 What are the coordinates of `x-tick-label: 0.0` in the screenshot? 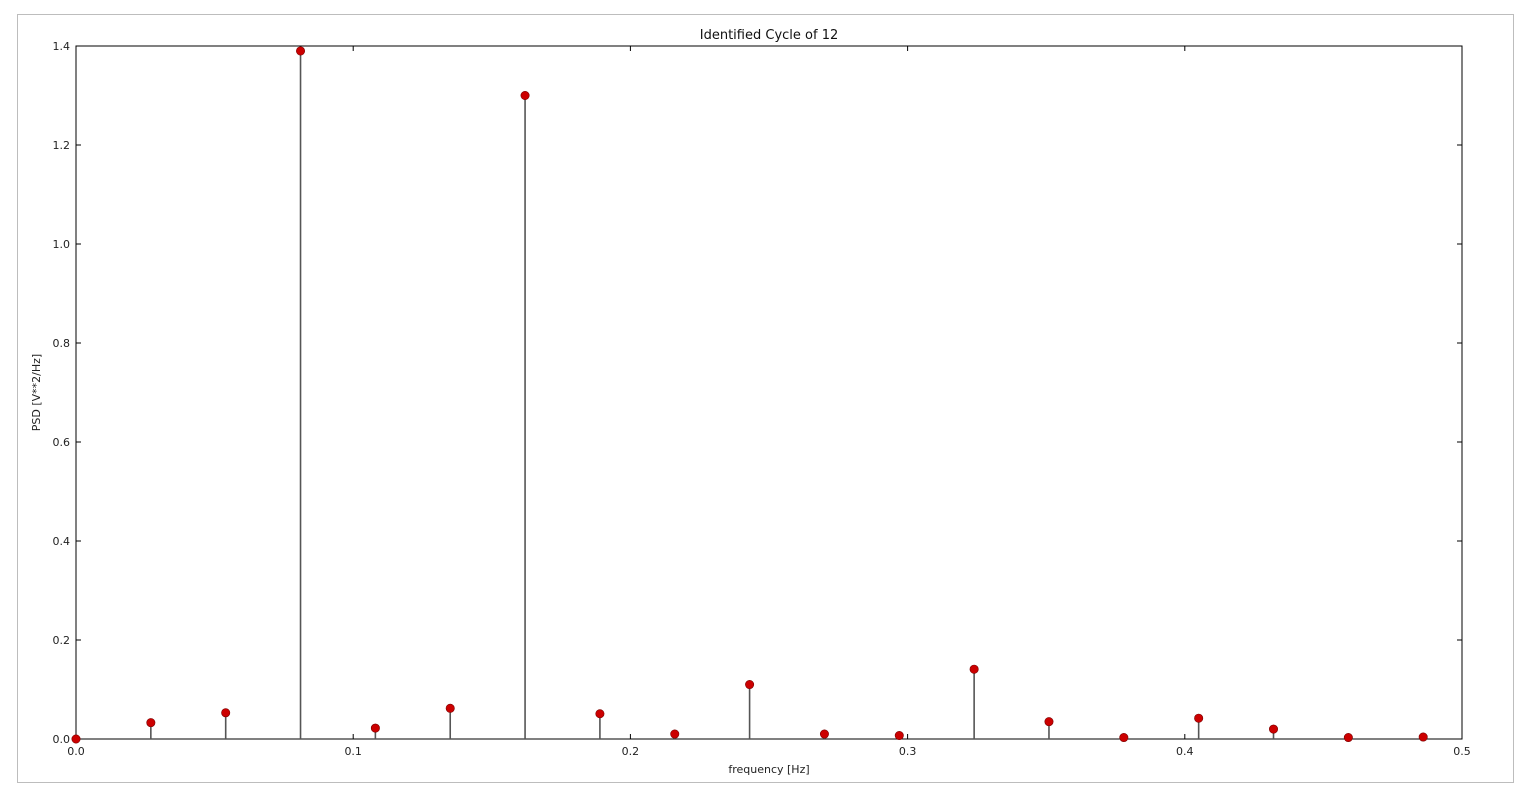 It's located at (76, 751).